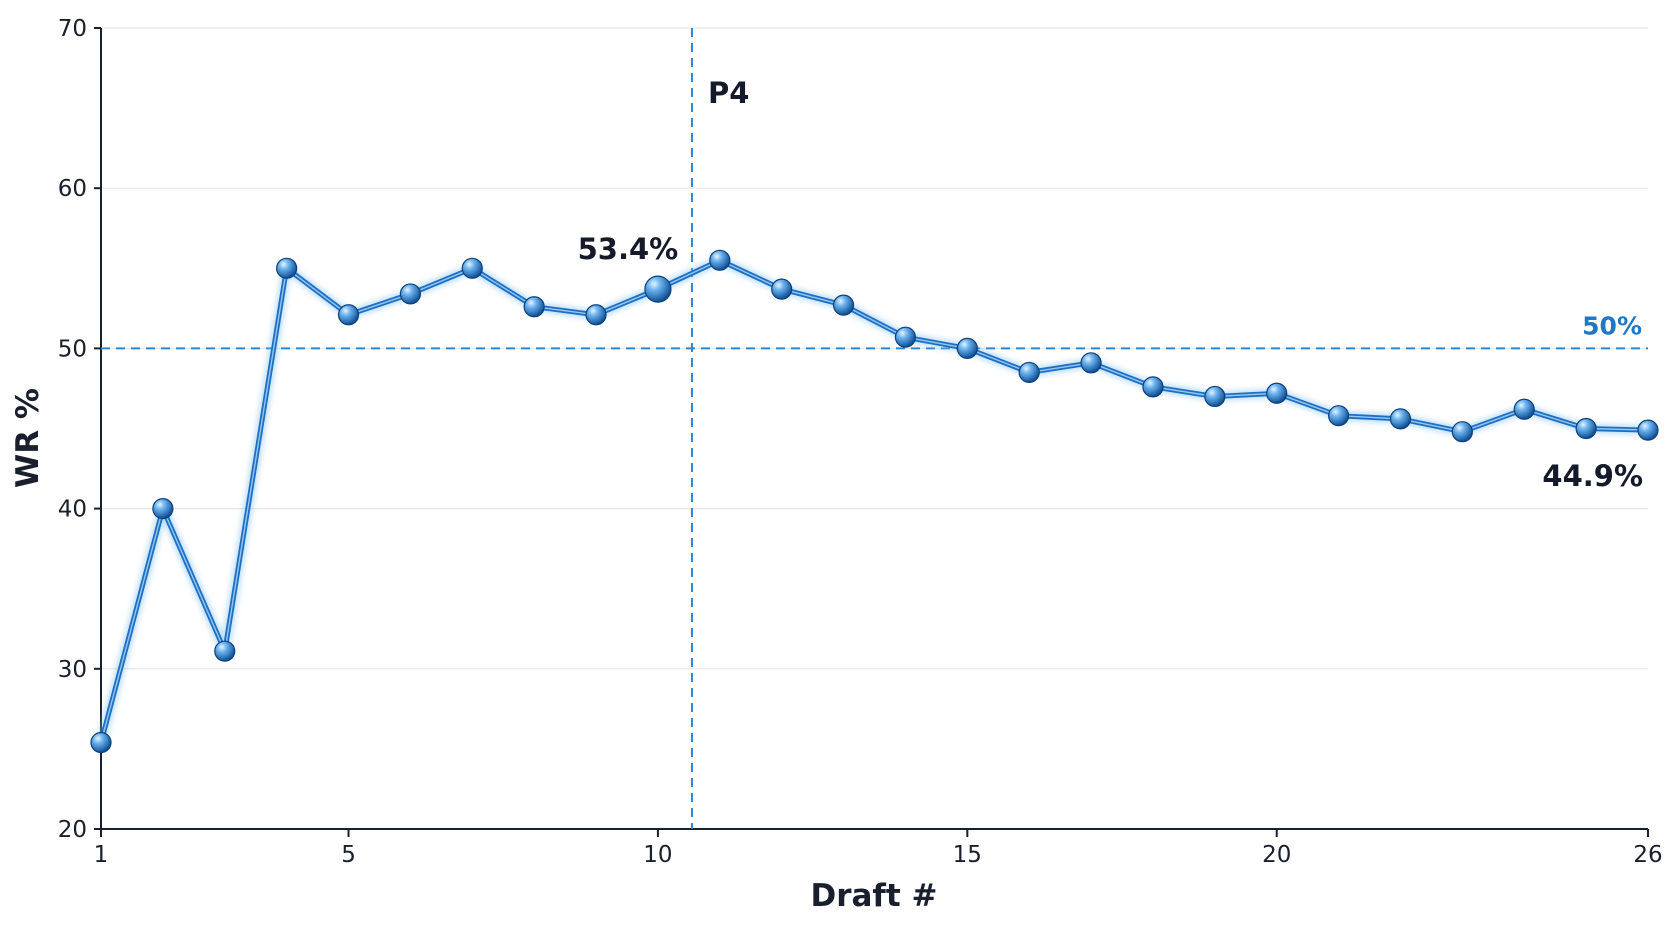  Describe the element at coordinates (72, 670) in the screenshot. I see `y-tick-label-30: 30` at that location.